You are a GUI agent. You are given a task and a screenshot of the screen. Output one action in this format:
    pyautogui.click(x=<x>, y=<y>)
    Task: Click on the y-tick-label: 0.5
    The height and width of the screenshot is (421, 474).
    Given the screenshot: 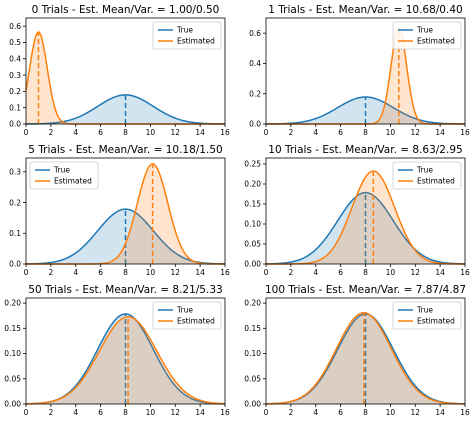 What is the action you would take?
    pyautogui.click(x=15, y=42)
    